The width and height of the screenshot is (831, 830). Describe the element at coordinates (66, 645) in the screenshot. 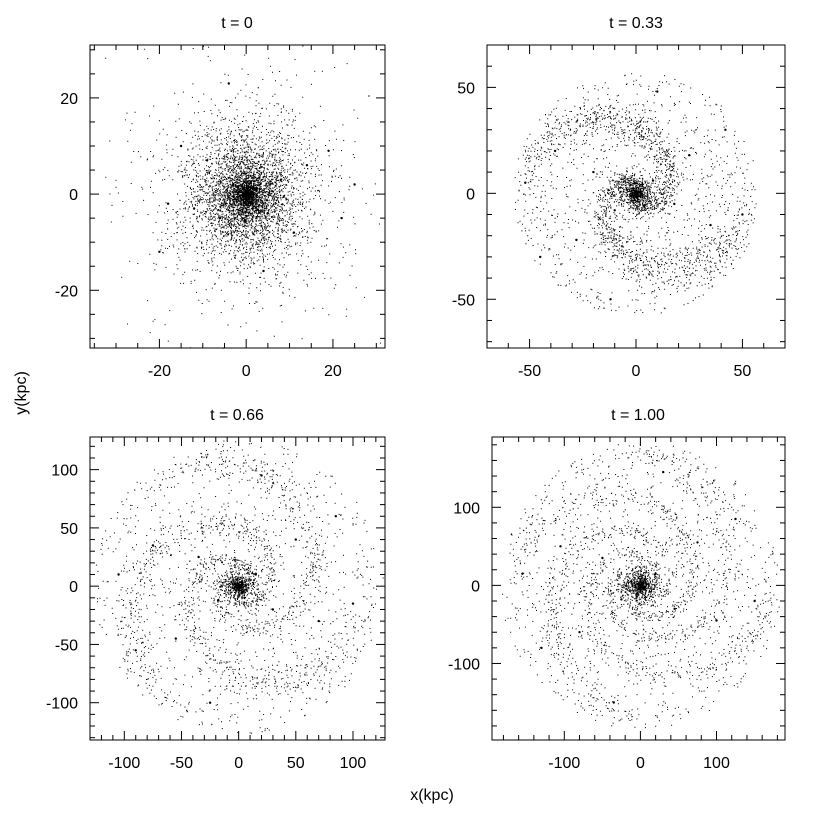

I see `y-tick-label: -50` at that location.